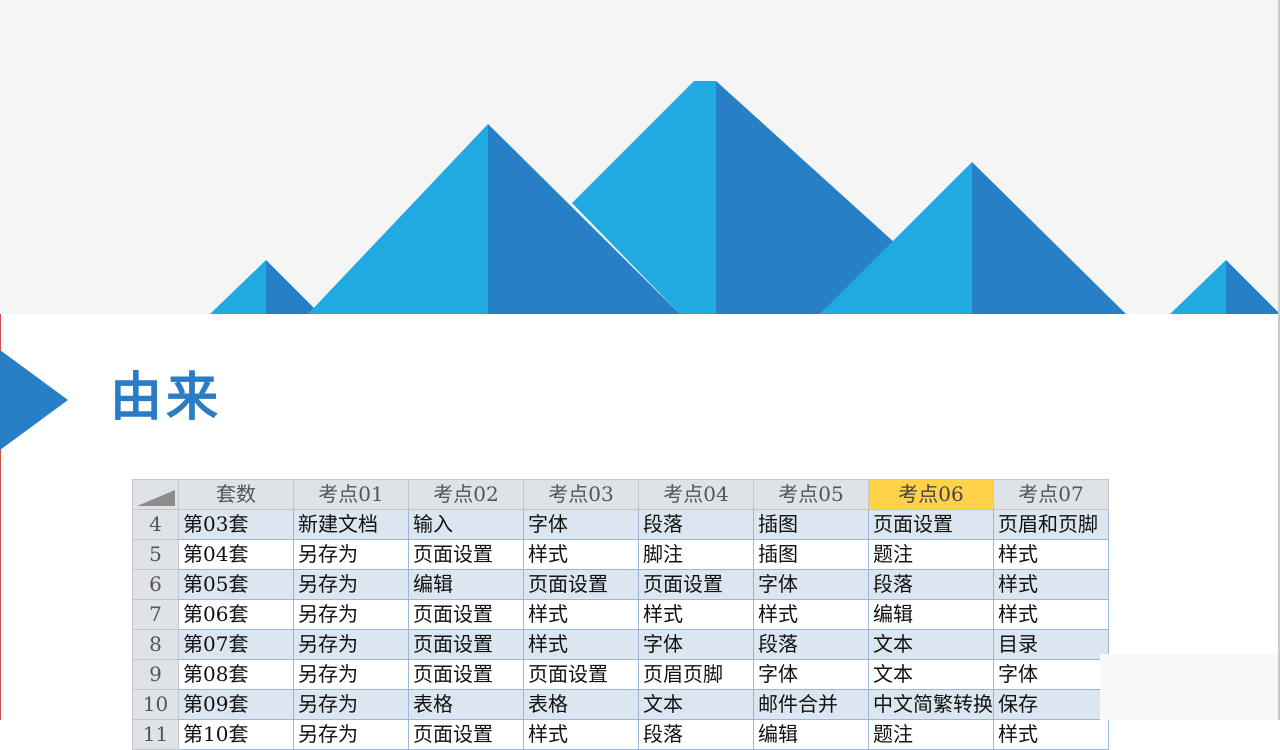 The image size is (1280, 750). Describe the element at coordinates (236, 614) in the screenshot. I see `table-cell: 第06套` at that location.